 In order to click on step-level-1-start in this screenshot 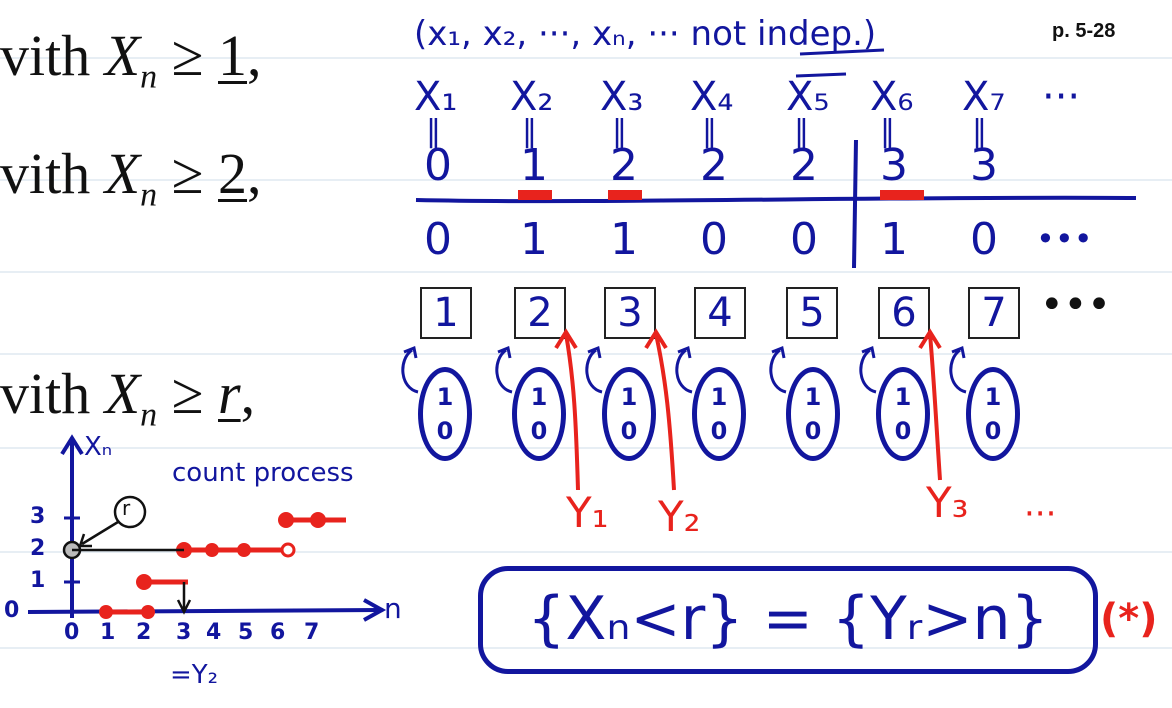, I will do `click(144, 582)`.